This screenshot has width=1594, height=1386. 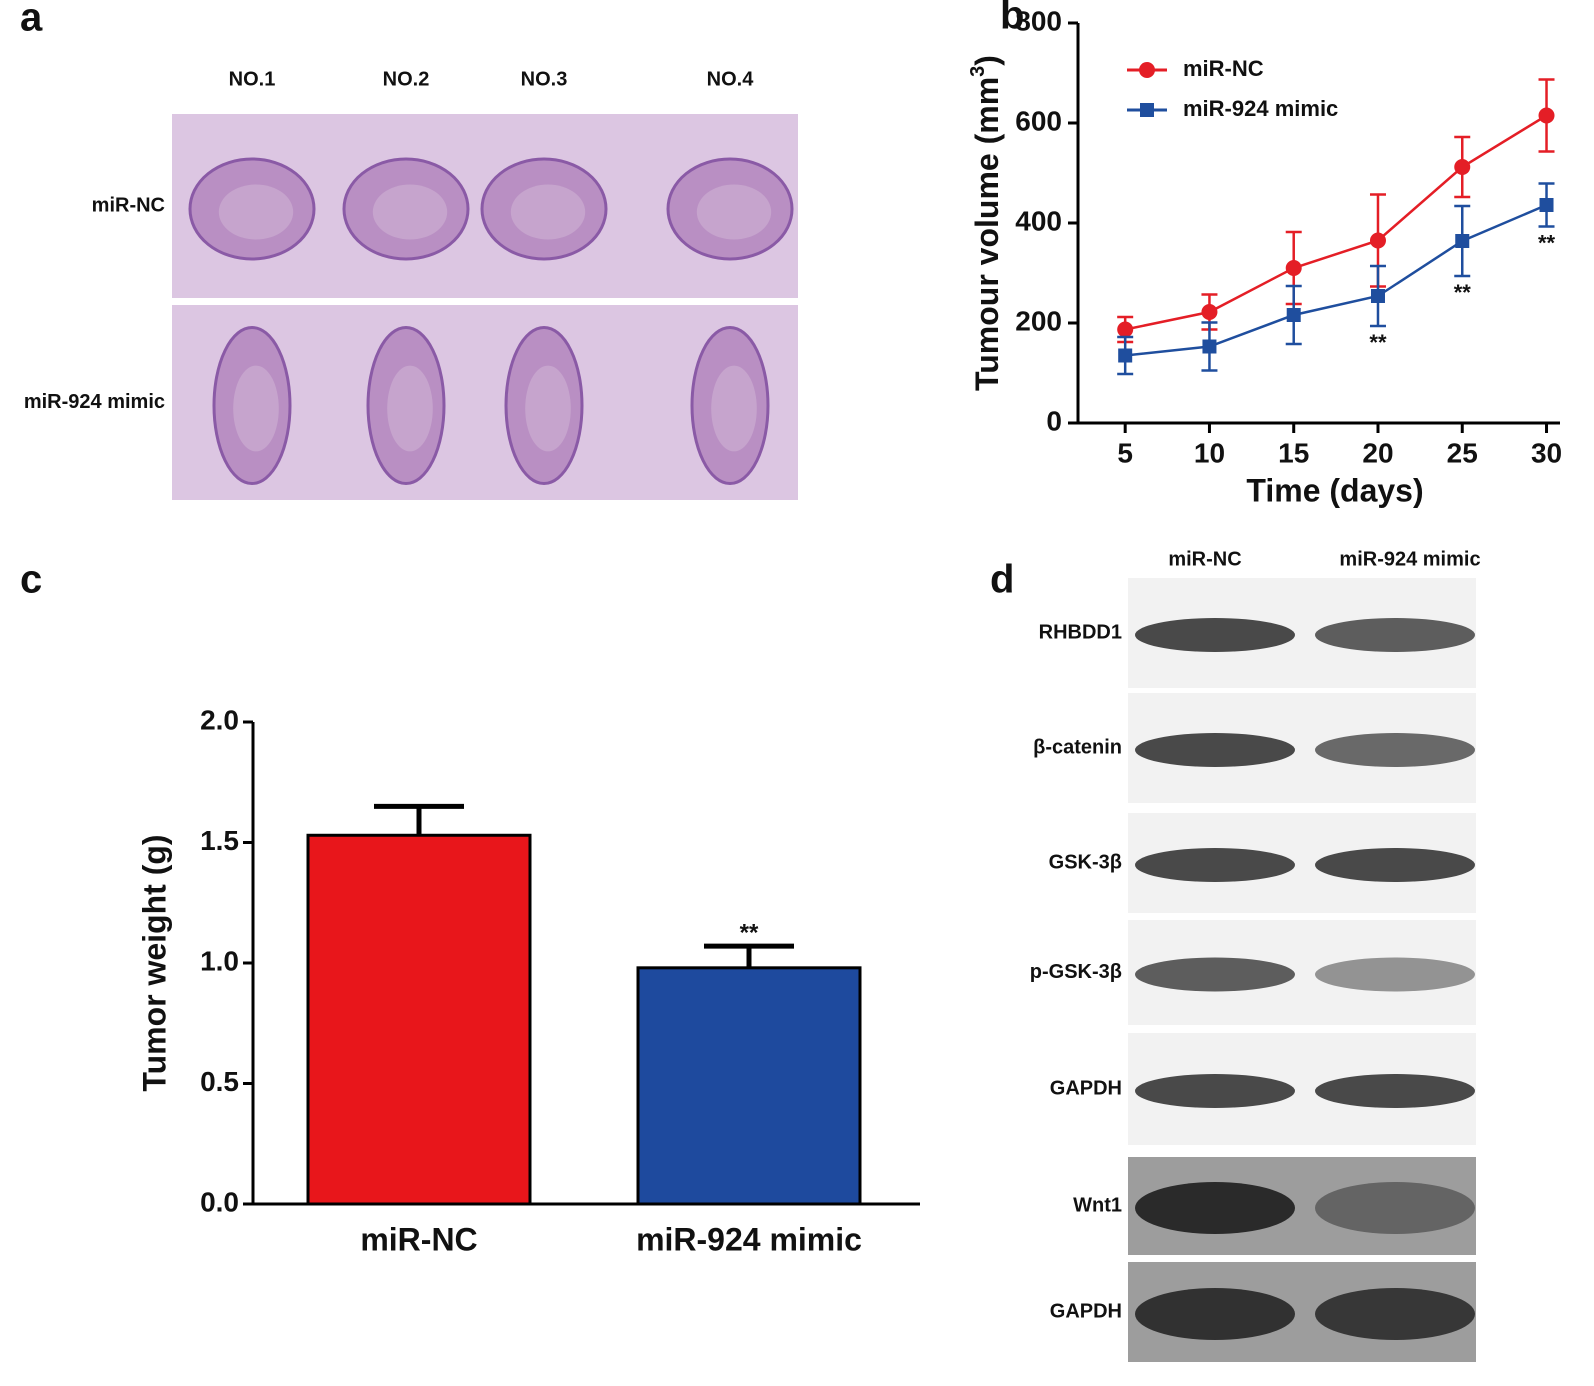 What do you see at coordinates (219, 1201) in the screenshot?
I see `y-tick-label: 0.0` at bounding box center [219, 1201].